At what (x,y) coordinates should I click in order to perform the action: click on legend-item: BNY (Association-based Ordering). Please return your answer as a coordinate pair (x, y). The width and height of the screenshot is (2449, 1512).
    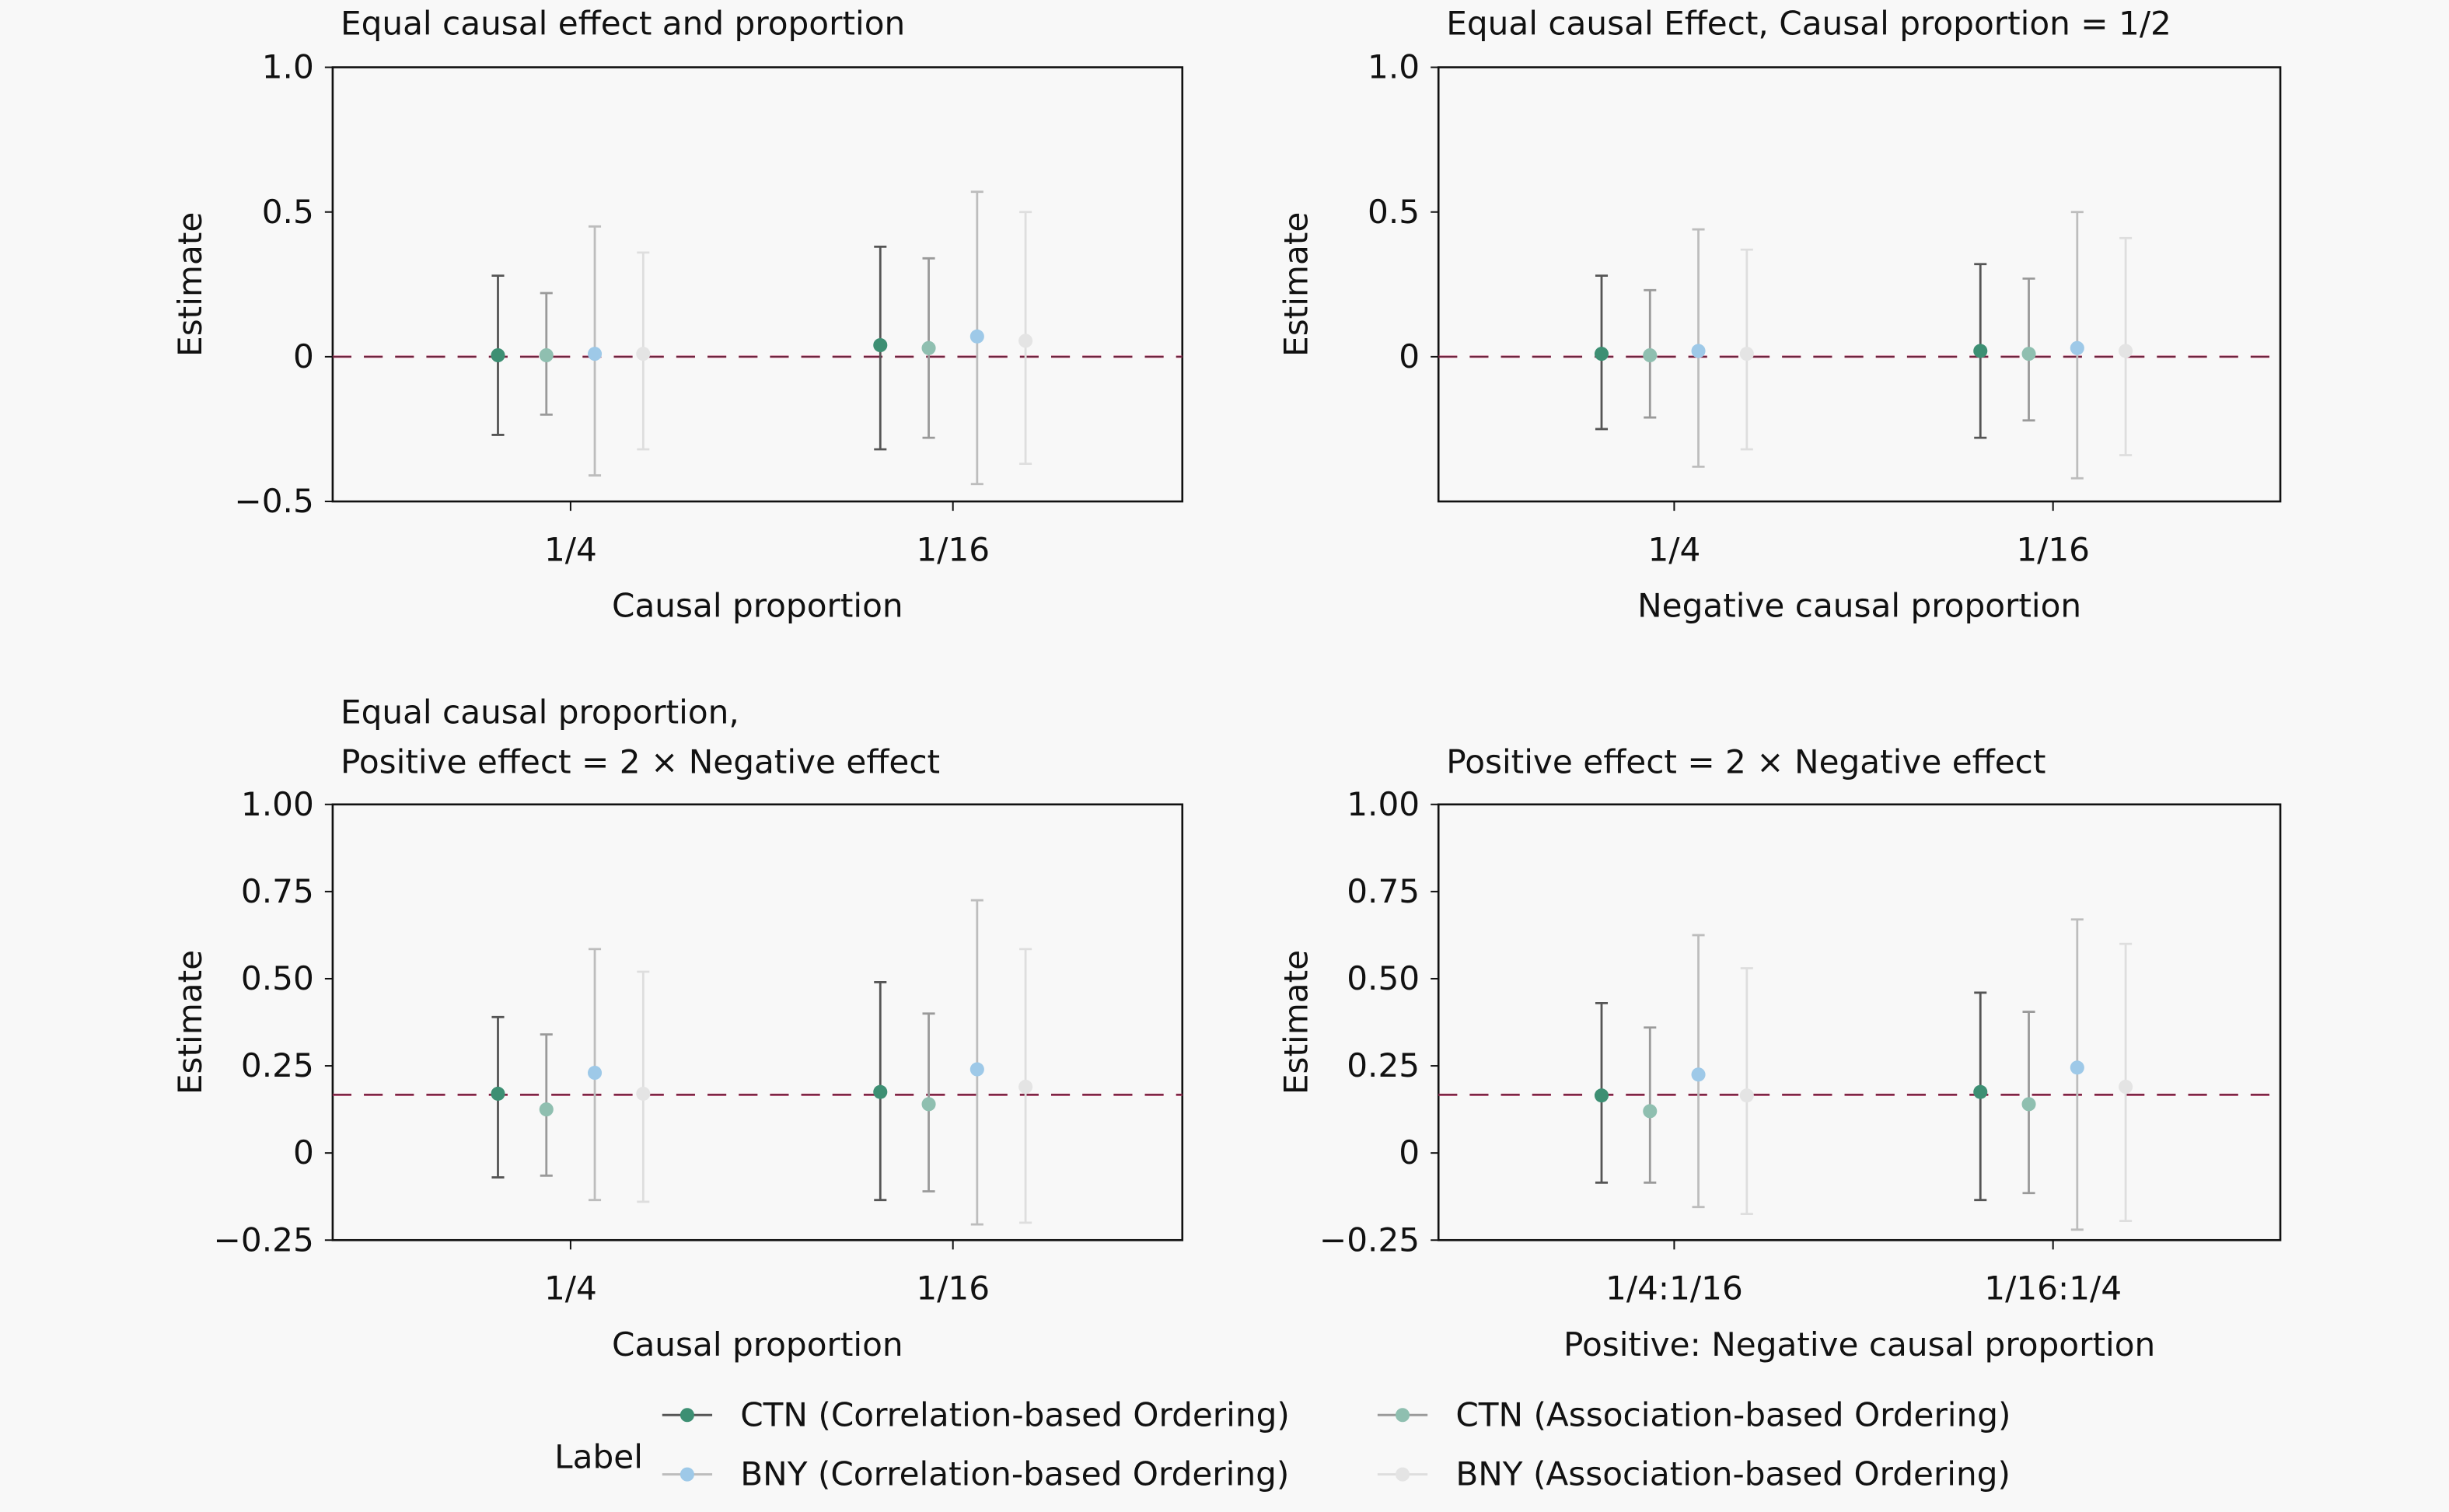
    Looking at the image, I should click on (1694, 1474).